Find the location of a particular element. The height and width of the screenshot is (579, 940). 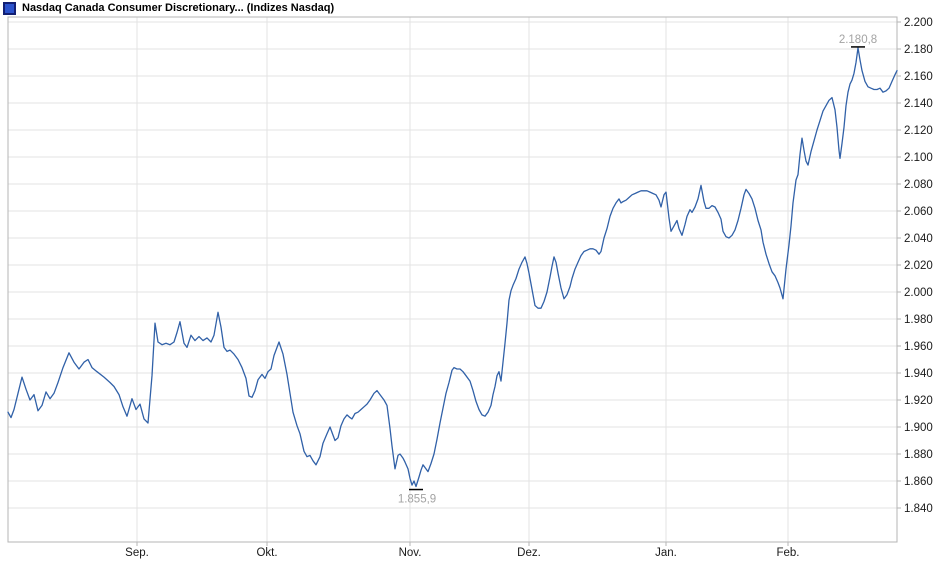

y-axis-label: 2.140 is located at coordinates (918, 104).